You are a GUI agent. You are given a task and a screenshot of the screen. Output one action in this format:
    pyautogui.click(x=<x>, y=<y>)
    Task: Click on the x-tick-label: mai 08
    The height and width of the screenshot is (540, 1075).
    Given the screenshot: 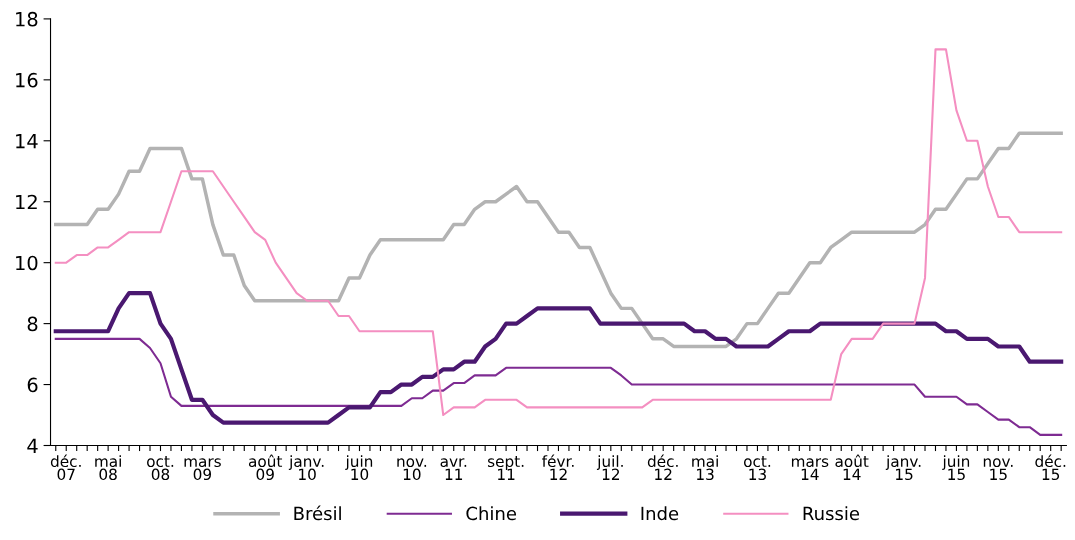 What is the action you would take?
    pyautogui.click(x=108, y=468)
    